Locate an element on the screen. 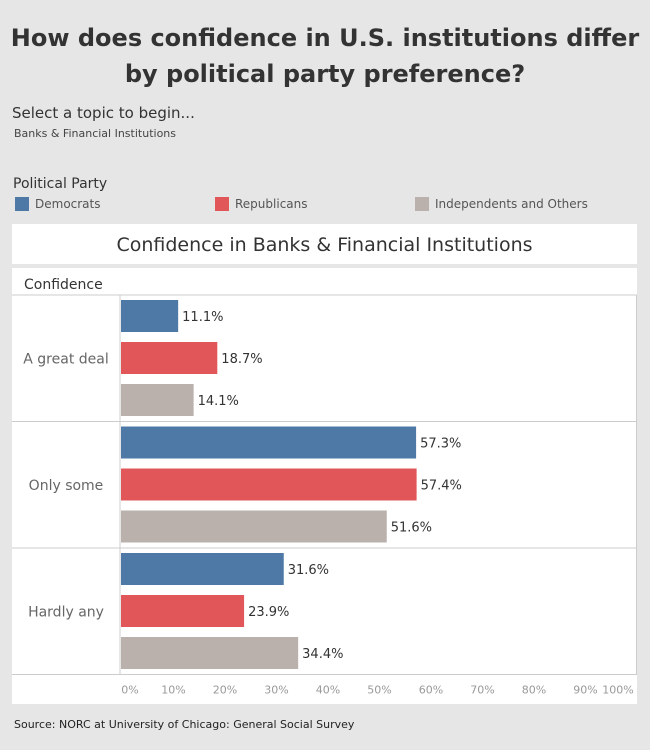 This screenshot has height=750, width=650. x-tick-label: 30% is located at coordinates (276, 690).